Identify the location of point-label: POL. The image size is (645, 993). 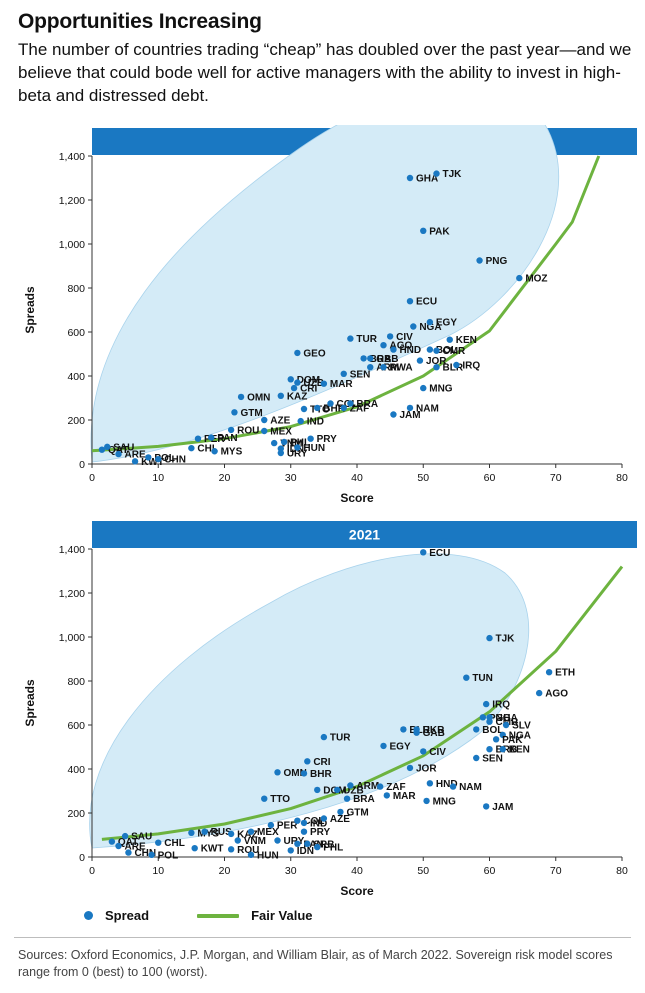
(168, 855).